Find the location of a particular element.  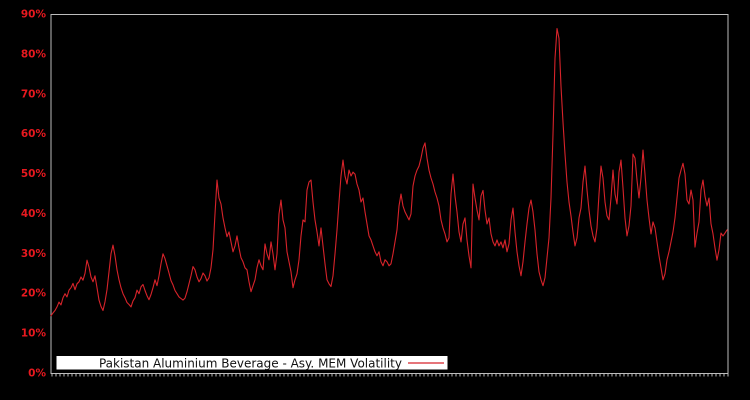

y-tick-label: 10% is located at coordinates (34, 334).